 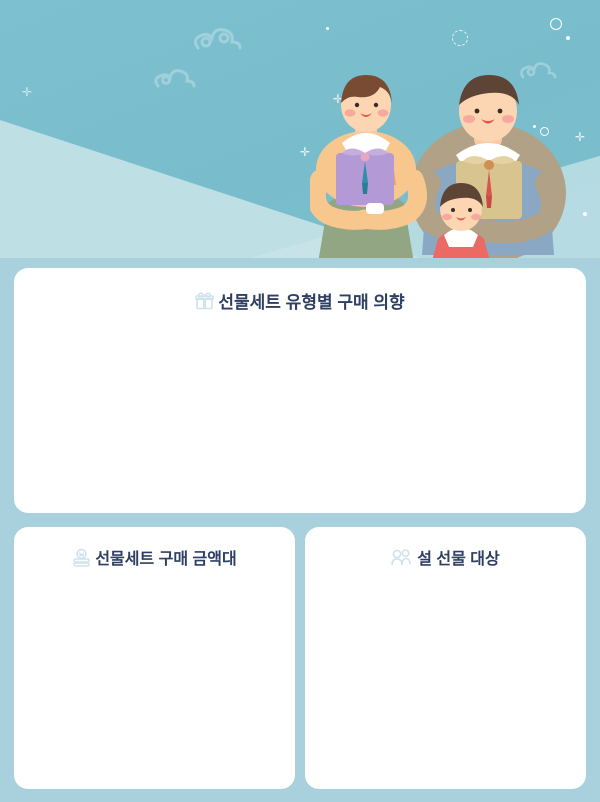 What do you see at coordinates (311, 302) in the screenshot?
I see `card-title-text: 선물세트 유형별 구매 의향` at bounding box center [311, 302].